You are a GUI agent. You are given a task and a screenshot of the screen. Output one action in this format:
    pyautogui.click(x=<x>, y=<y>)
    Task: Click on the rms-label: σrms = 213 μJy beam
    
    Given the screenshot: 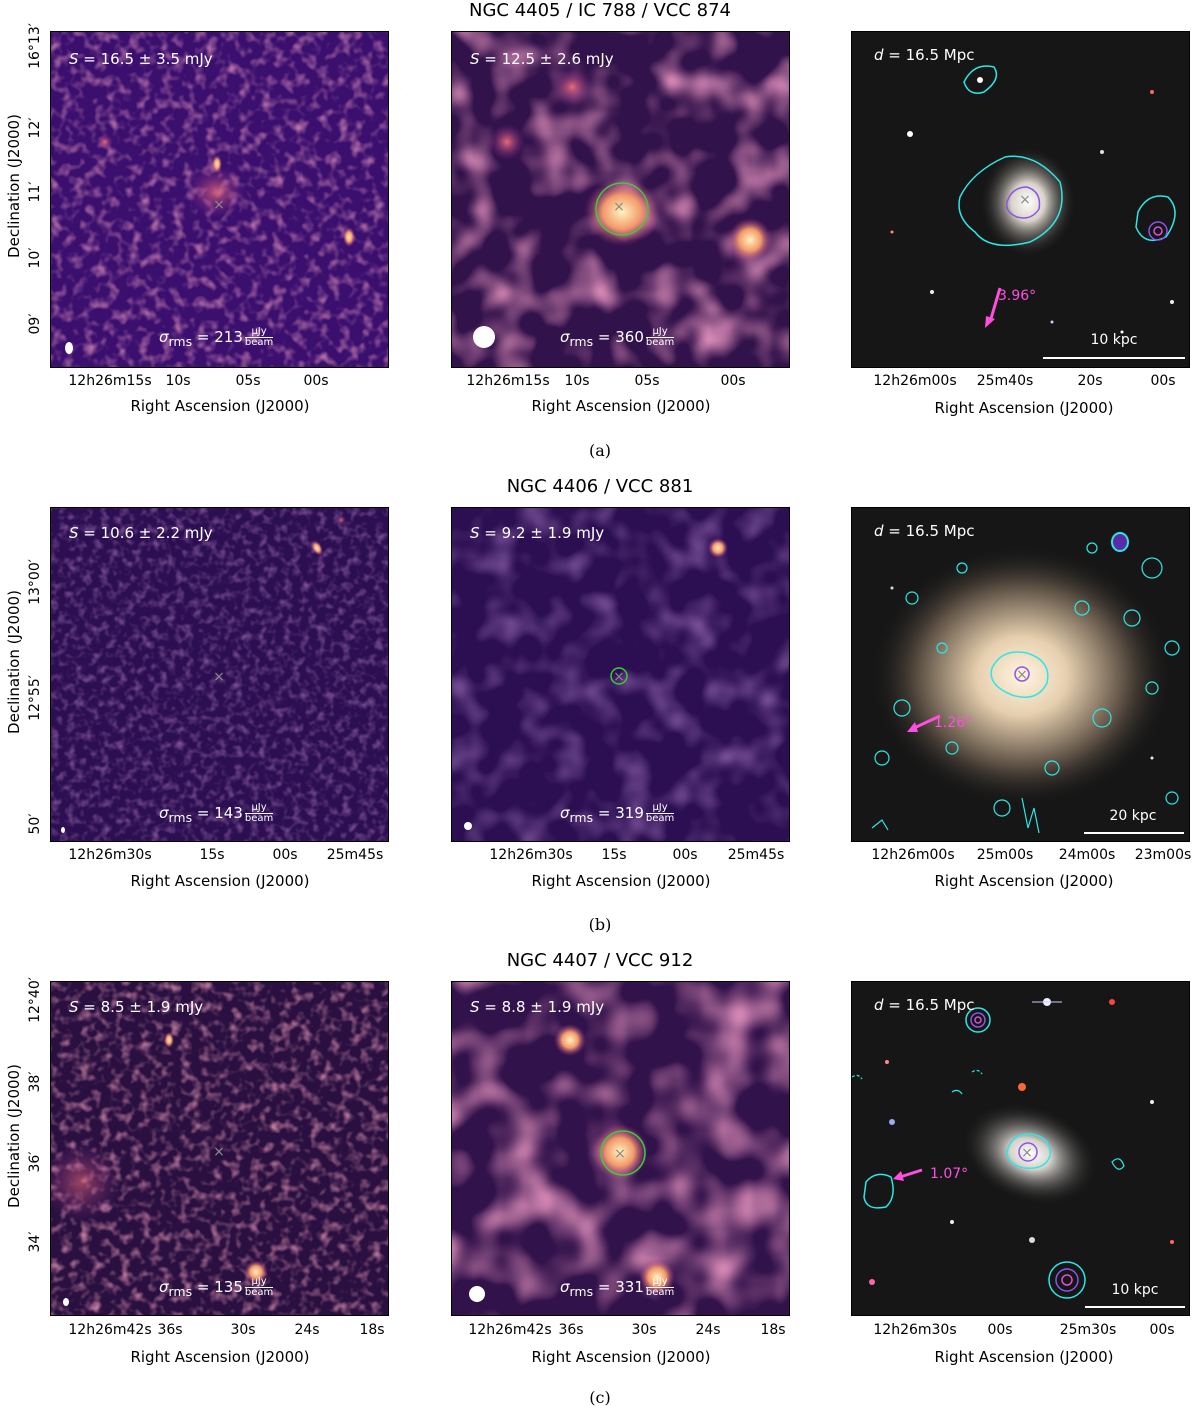 What is the action you would take?
    pyautogui.click(x=216, y=337)
    